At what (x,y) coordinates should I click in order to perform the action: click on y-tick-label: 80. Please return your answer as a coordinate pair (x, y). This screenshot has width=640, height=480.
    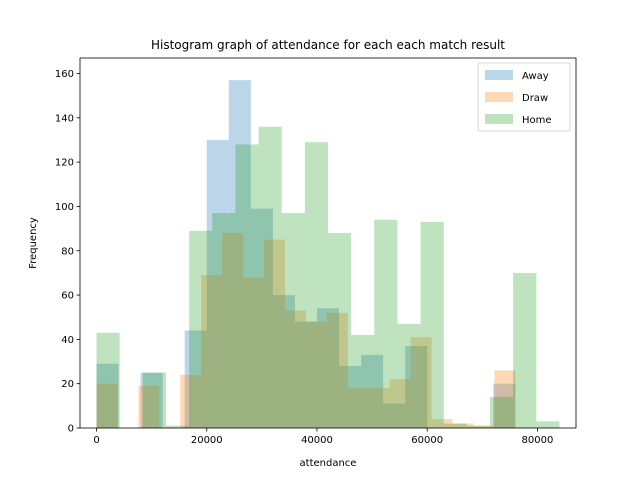
    Looking at the image, I should click on (67, 251).